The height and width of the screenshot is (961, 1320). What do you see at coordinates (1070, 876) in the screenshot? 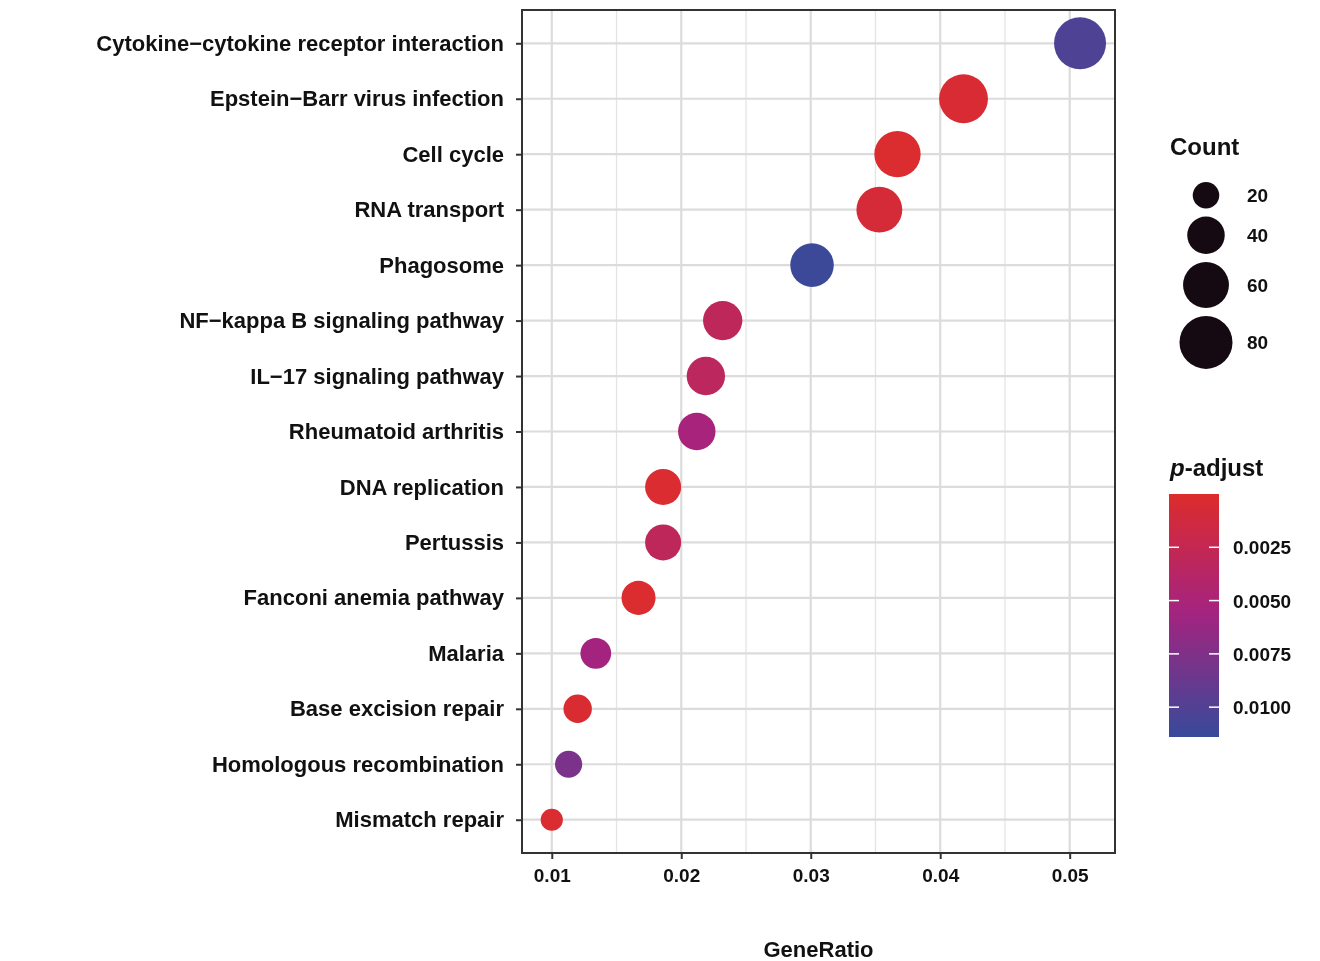
I see `x-tick-label: 0.05` at bounding box center [1070, 876].